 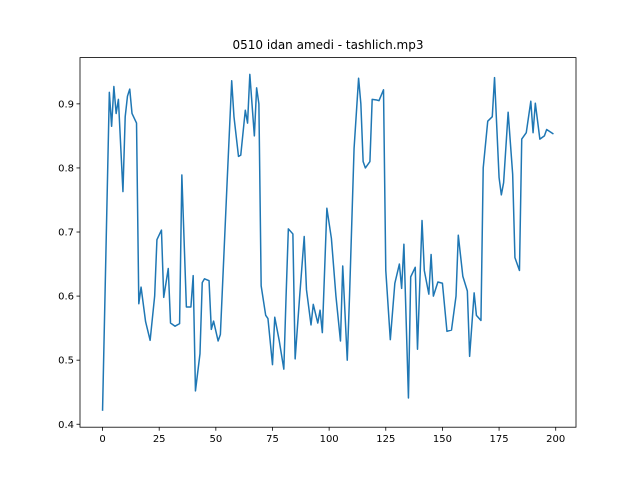 What do you see at coordinates (66, 425) in the screenshot?
I see `y-tick-label: 0.4` at bounding box center [66, 425].